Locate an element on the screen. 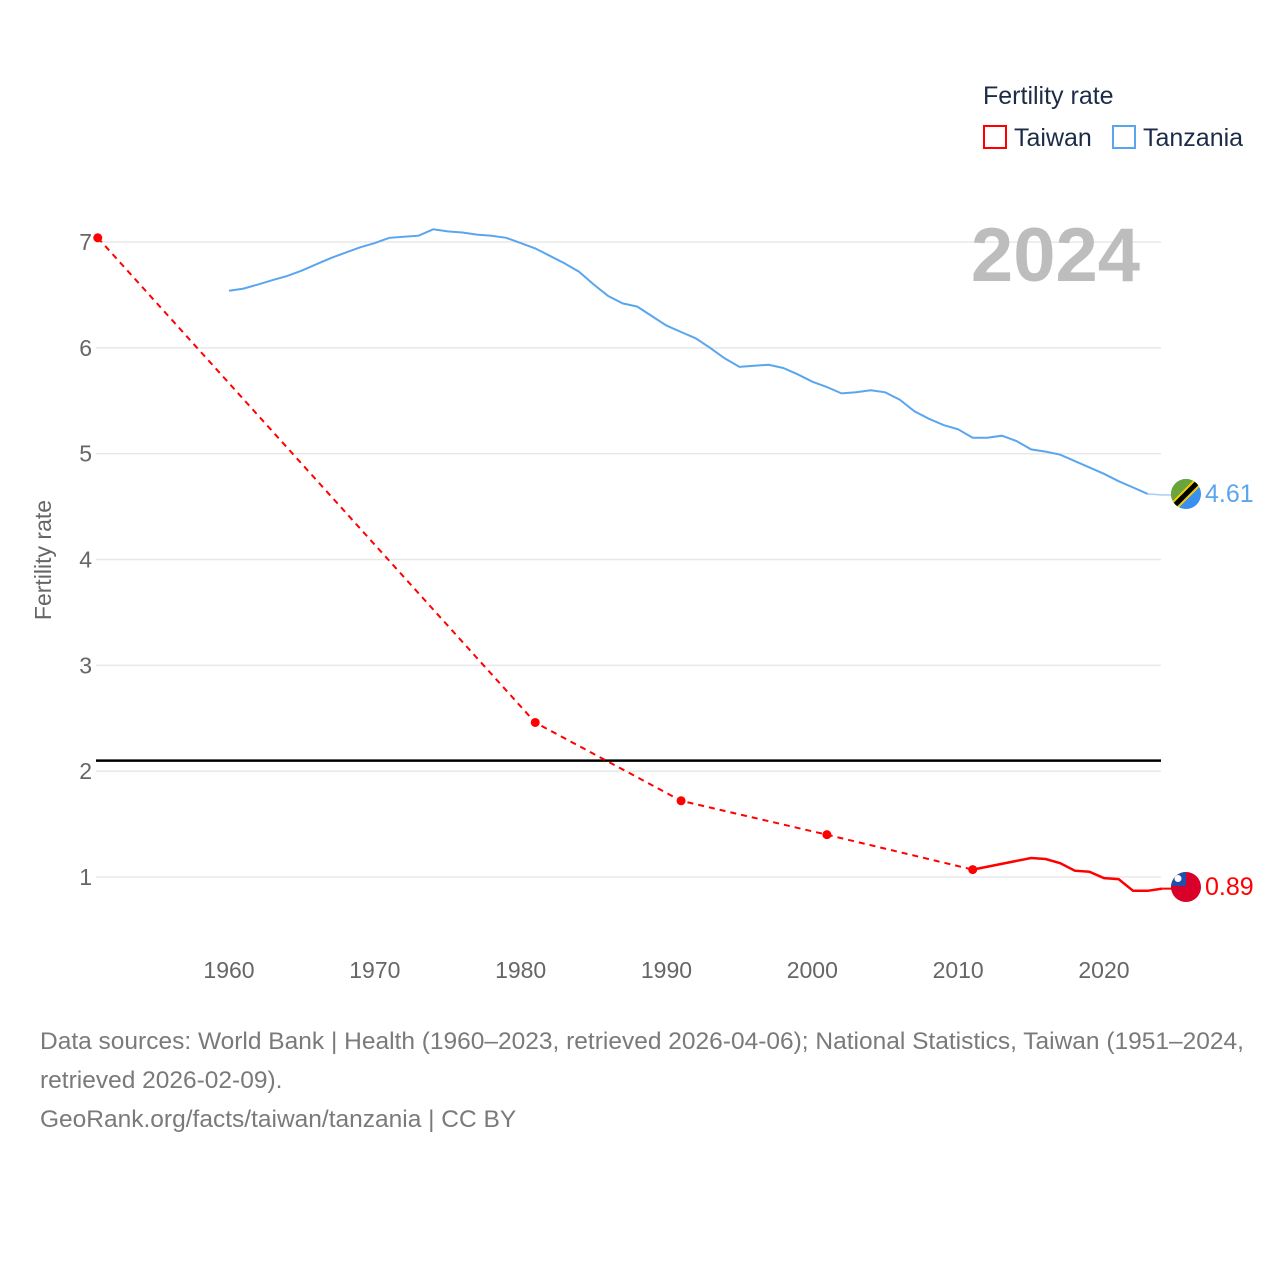 This screenshot has height=1280, width=1280. taiwan-line is located at coordinates (1067, 874).